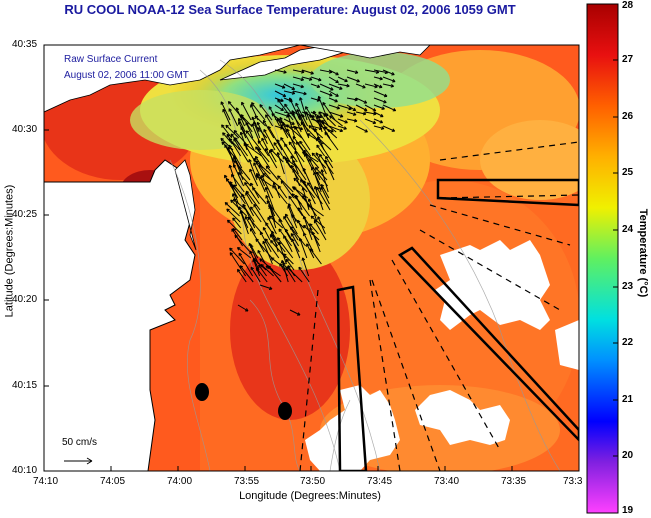 Image resolution: width=651 pixels, height=518 pixels. What do you see at coordinates (247, 481) in the screenshot?
I see `lon-tick: 73:55` at bounding box center [247, 481].